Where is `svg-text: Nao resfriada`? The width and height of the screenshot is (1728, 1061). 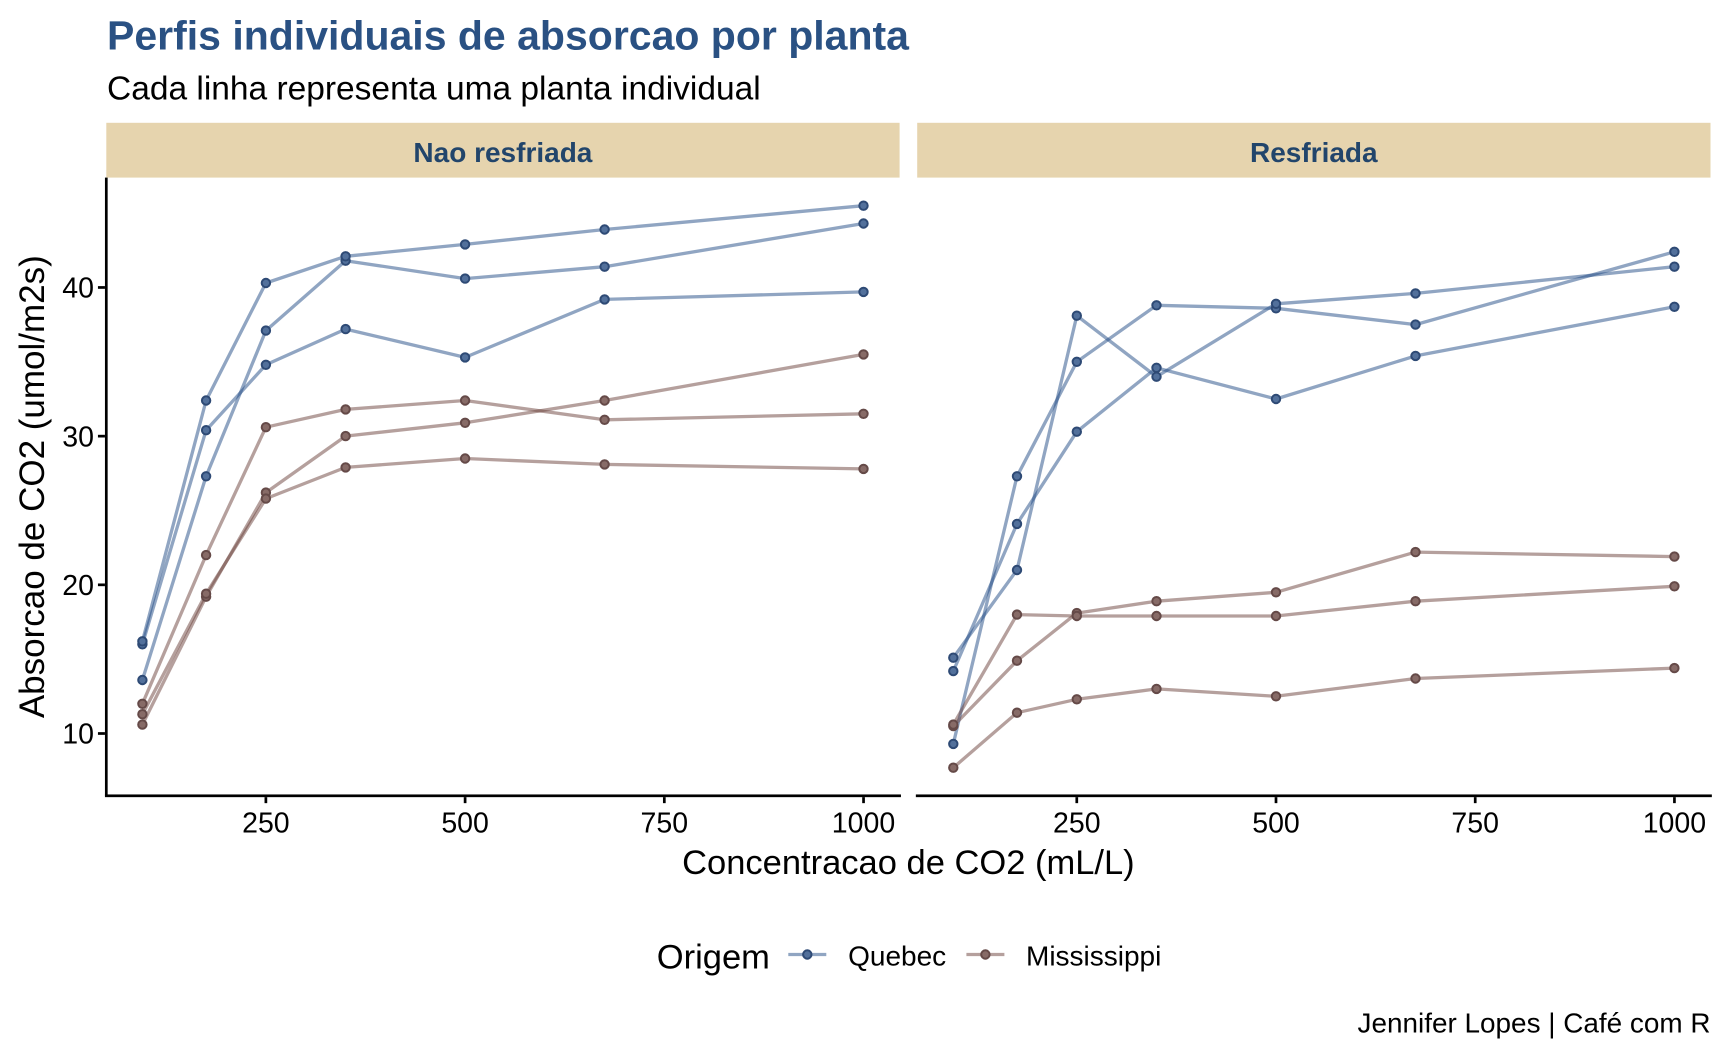 svg-text: Nao resfriada is located at coordinates (502, 152).